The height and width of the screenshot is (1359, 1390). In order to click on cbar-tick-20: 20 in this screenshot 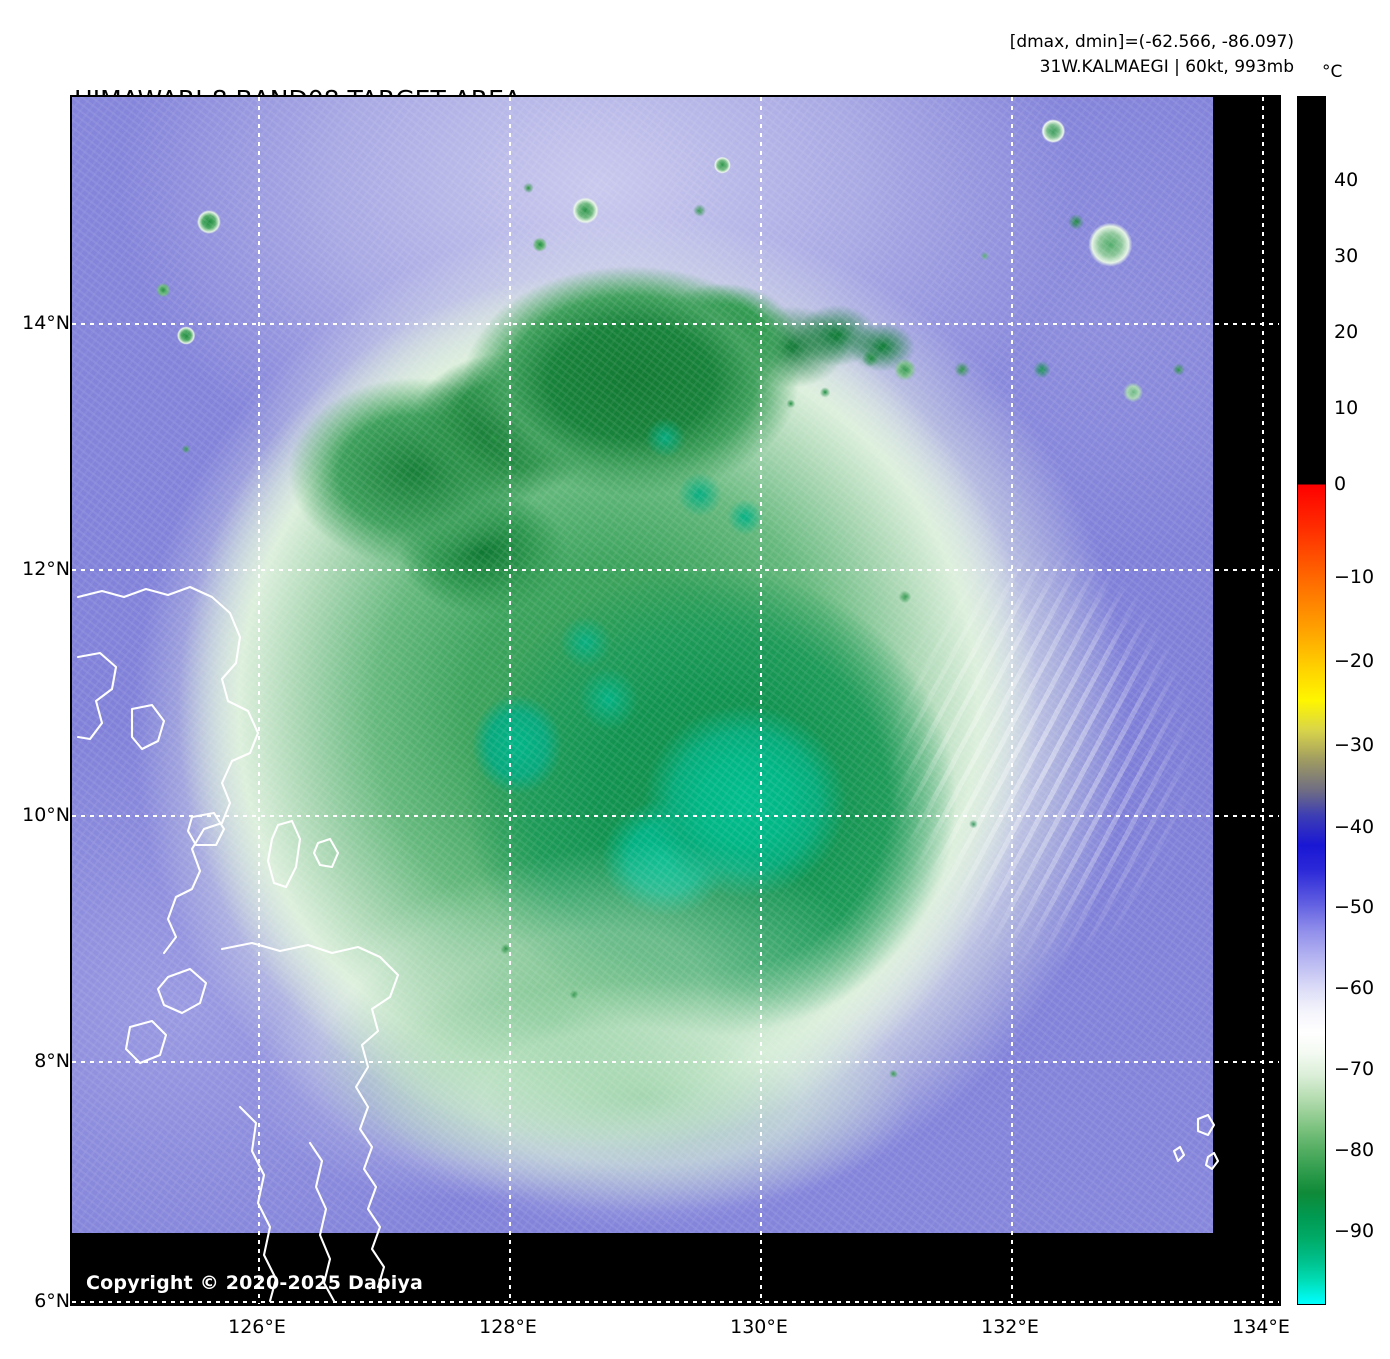, I will do `click(1346, 332)`.